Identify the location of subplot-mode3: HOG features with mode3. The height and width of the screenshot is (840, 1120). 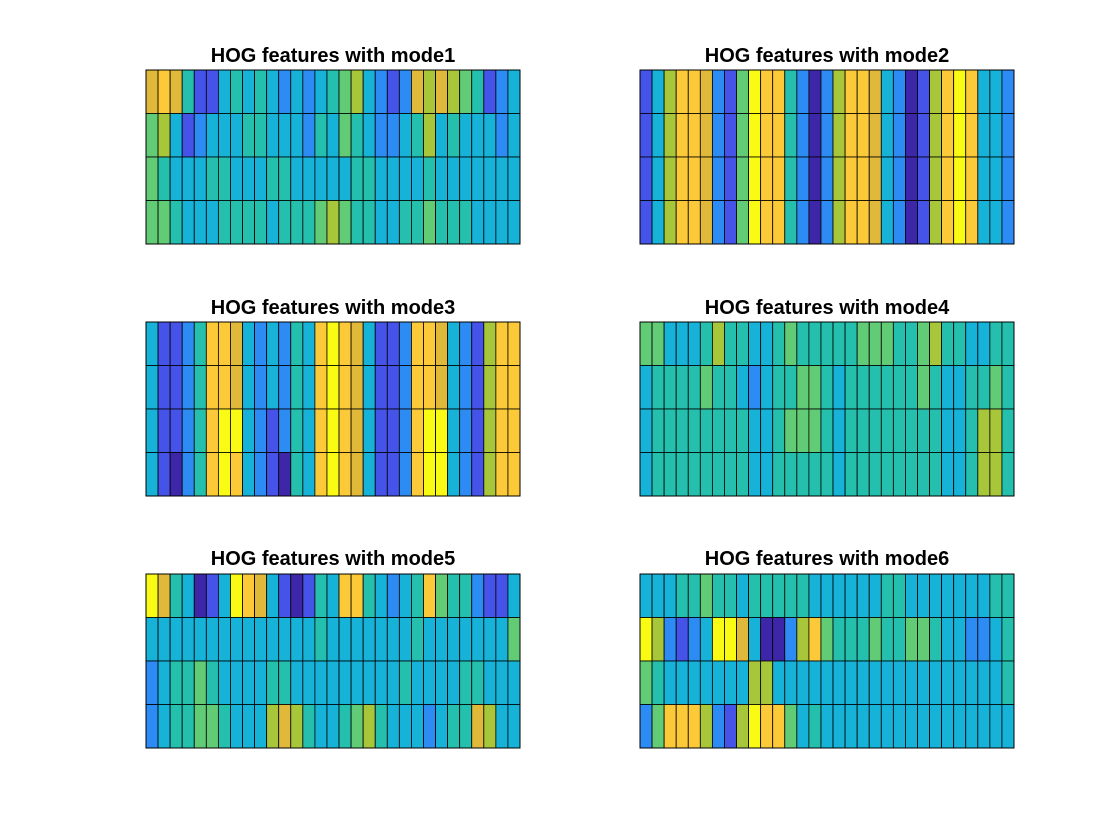
(333, 397).